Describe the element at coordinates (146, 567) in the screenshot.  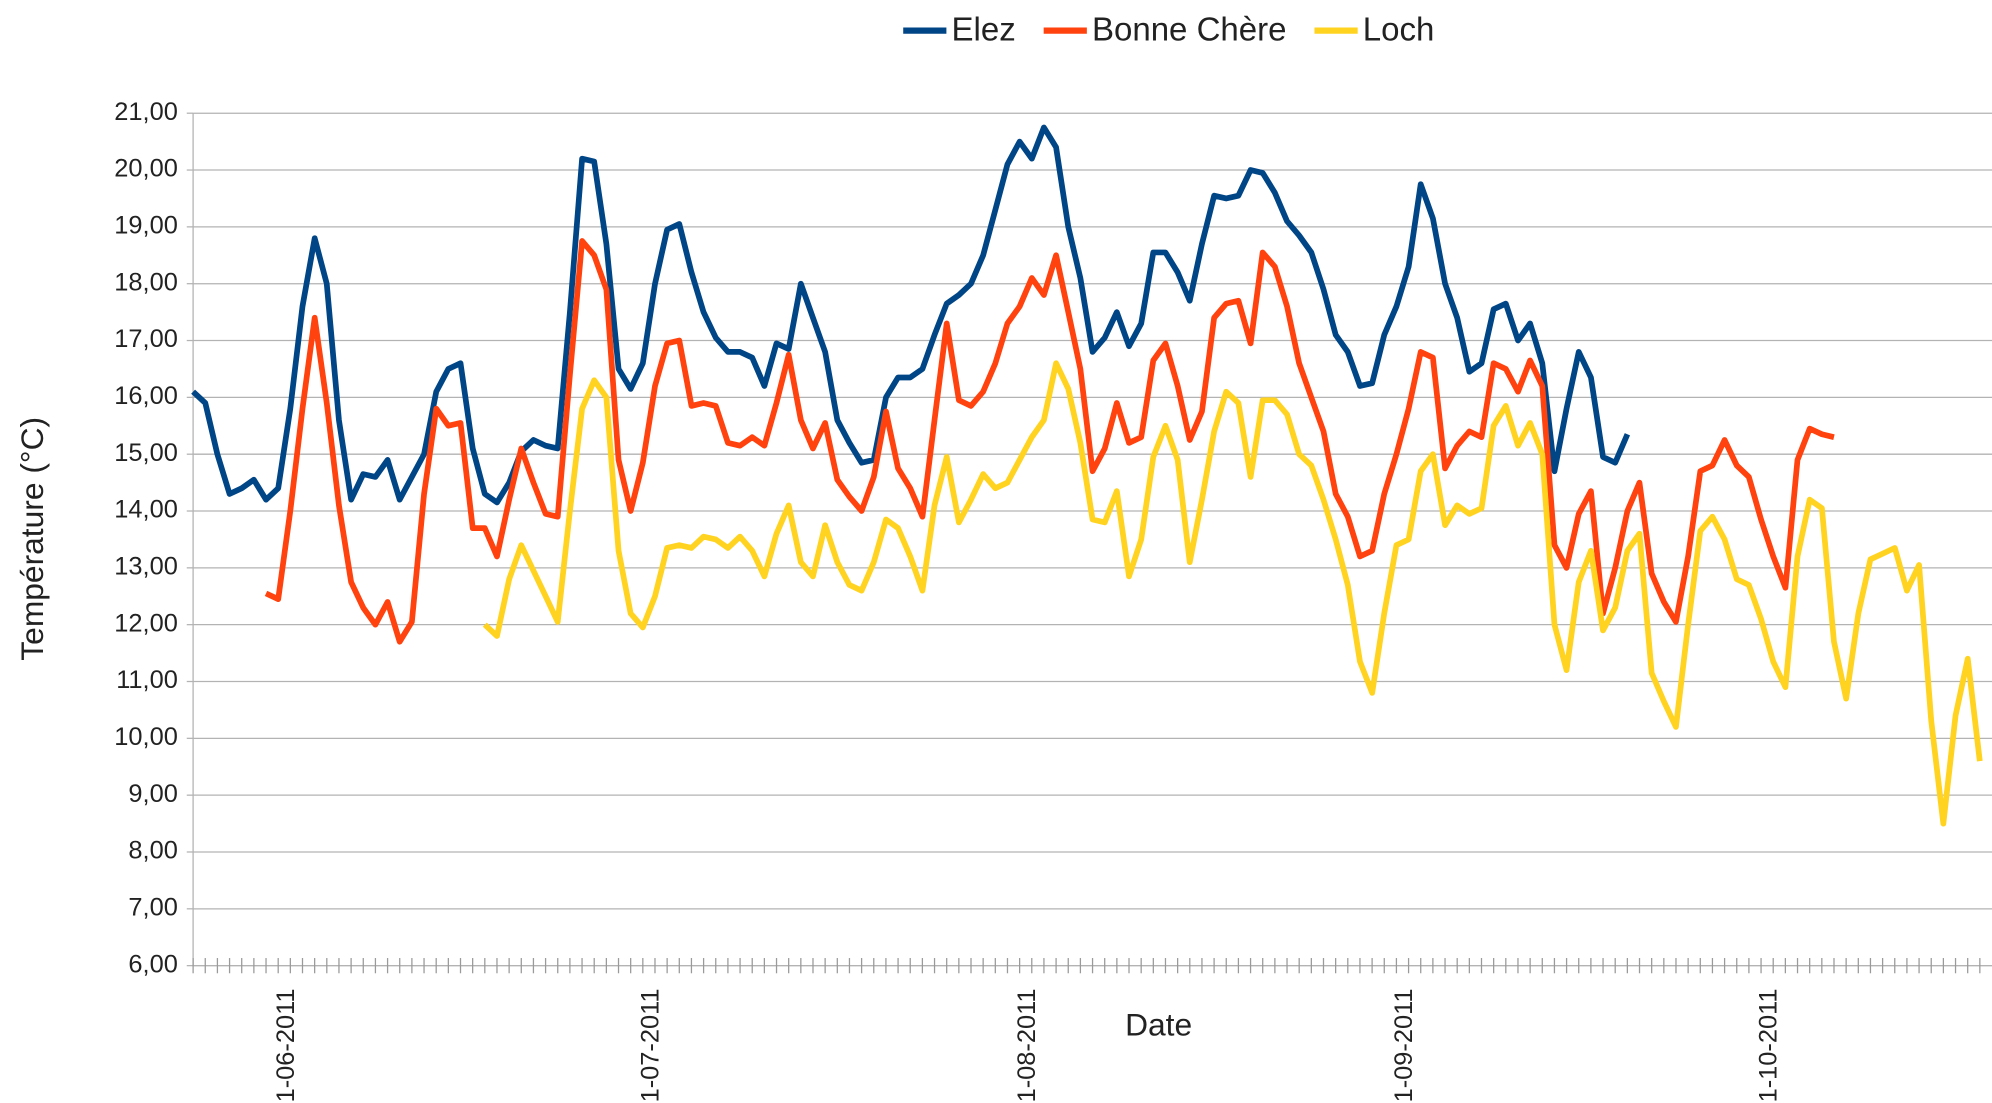
I see `y-tick-label: 13,00` at that location.